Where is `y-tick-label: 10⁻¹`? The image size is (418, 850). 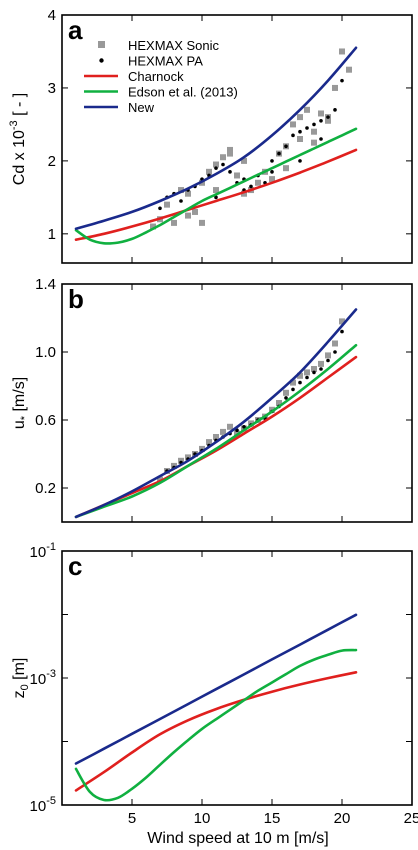 y-tick-label: 10⁻¹ is located at coordinates (43, 551).